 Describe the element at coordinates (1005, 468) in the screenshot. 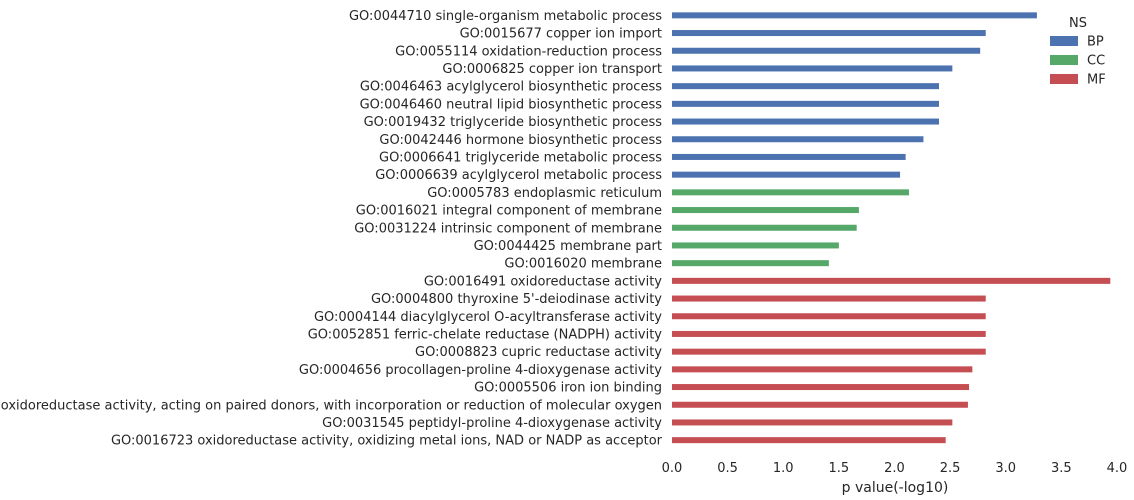

I see `x-tick-label: 3.0` at that location.